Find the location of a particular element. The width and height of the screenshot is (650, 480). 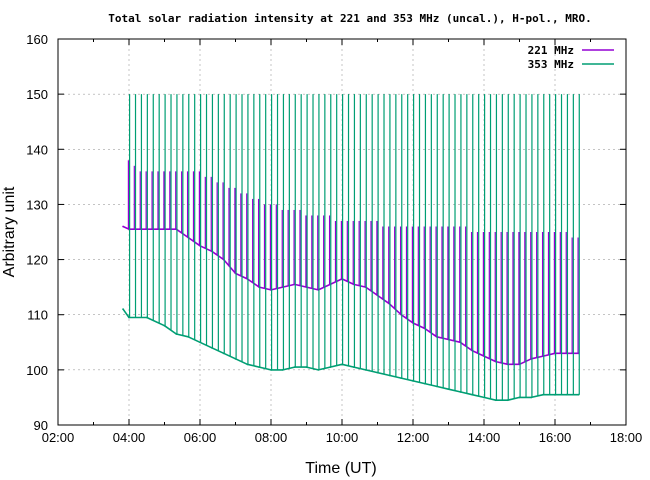

x-tick-label: 02:00 is located at coordinates (58, 437).